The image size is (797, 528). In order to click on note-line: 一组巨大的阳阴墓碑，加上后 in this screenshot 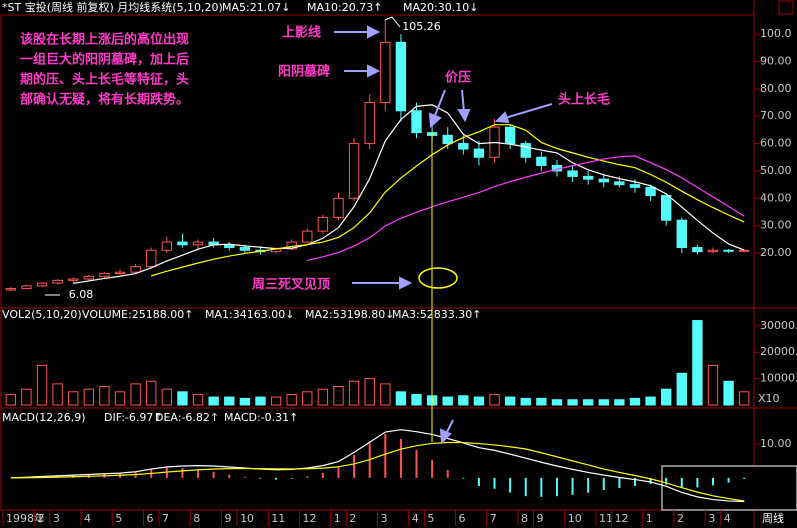, I will do `click(104, 60)`.